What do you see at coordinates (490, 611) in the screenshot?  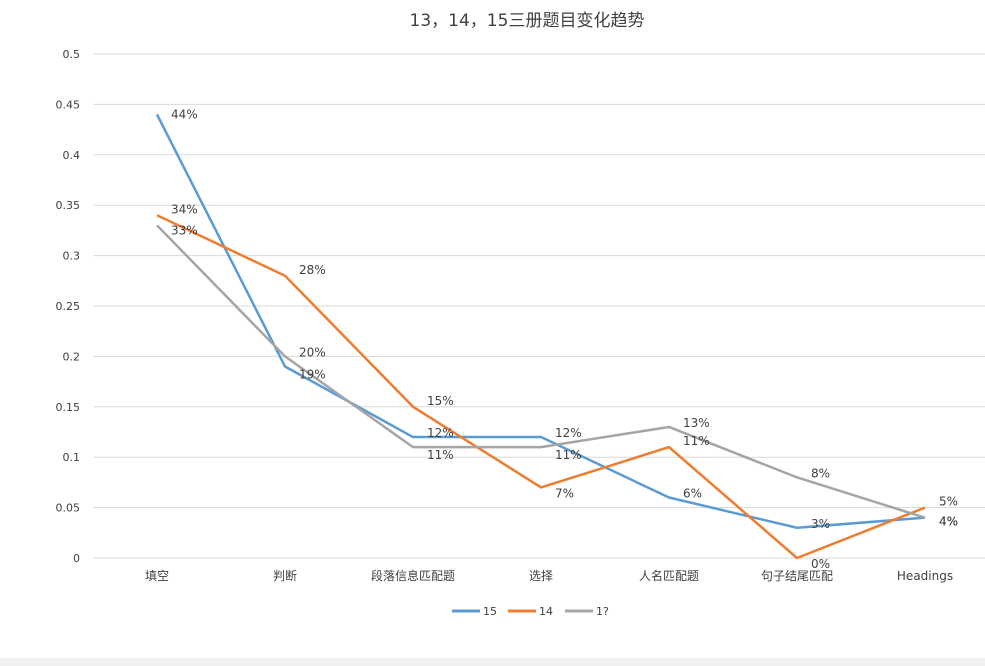 I see `legend-label: 15` at bounding box center [490, 611].